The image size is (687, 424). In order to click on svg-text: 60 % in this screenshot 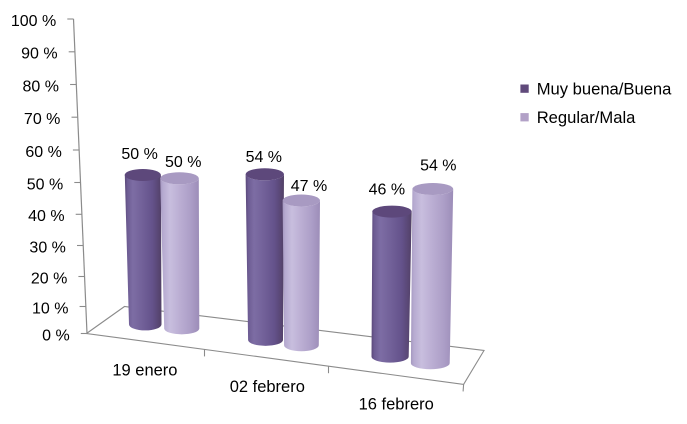, I will do `click(43, 152)`.